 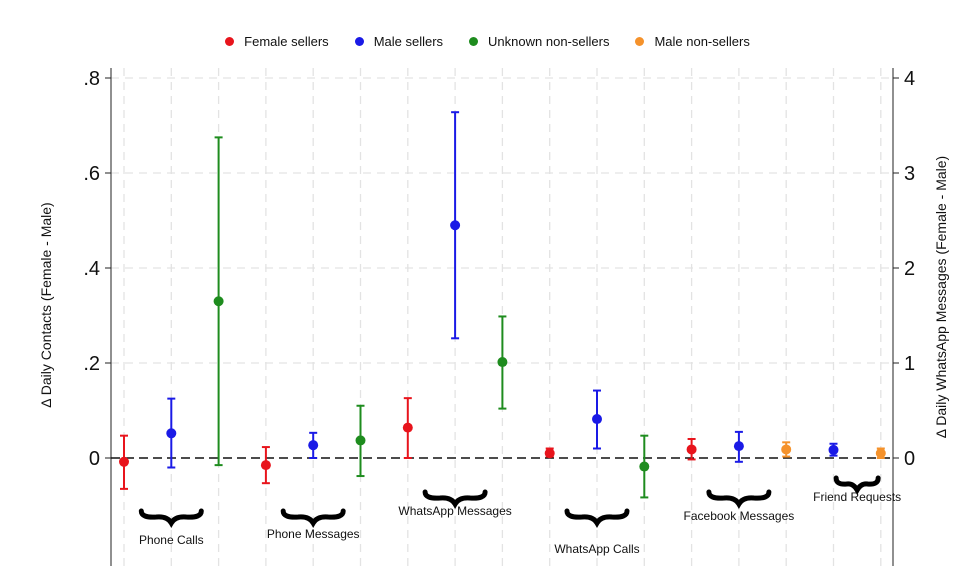 What do you see at coordinates (91, 174) in the screenshot?
I see `y-tick-label-left: .6` at bounding box center [91, 174].